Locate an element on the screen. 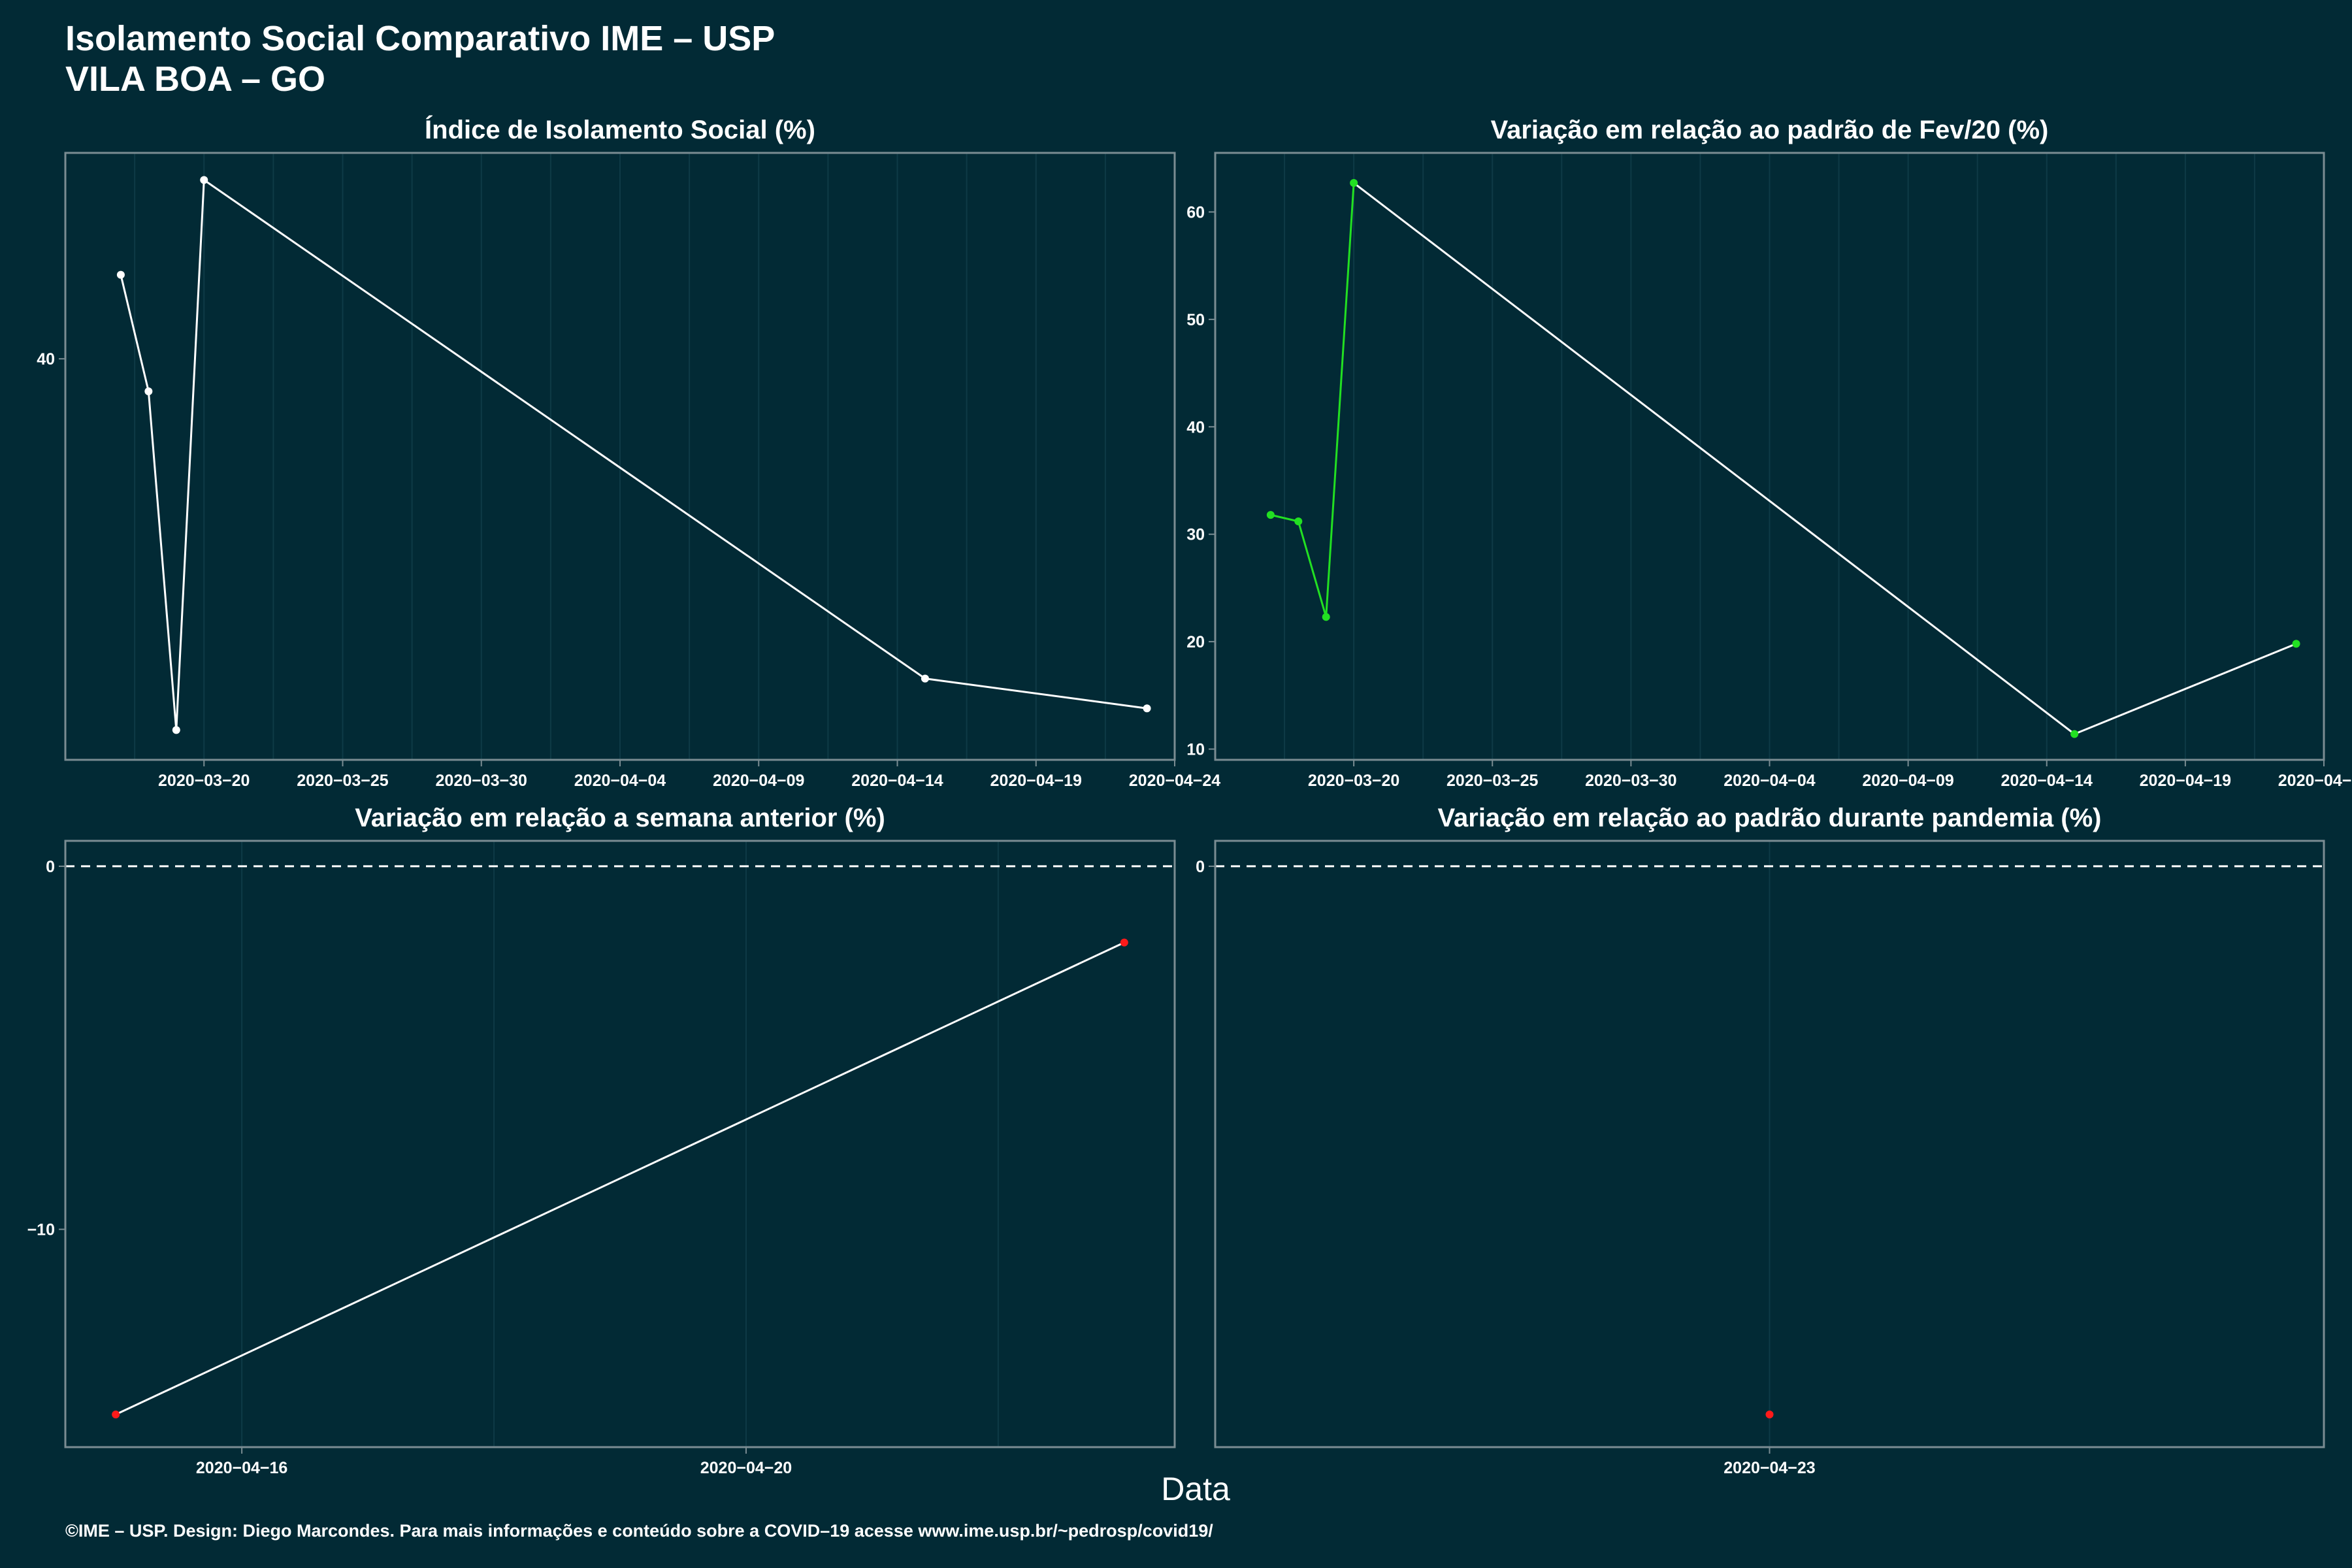 This screenshot has height=1568, width=2352. y-tick-label: 60 is located at coordinates (1195, 212).